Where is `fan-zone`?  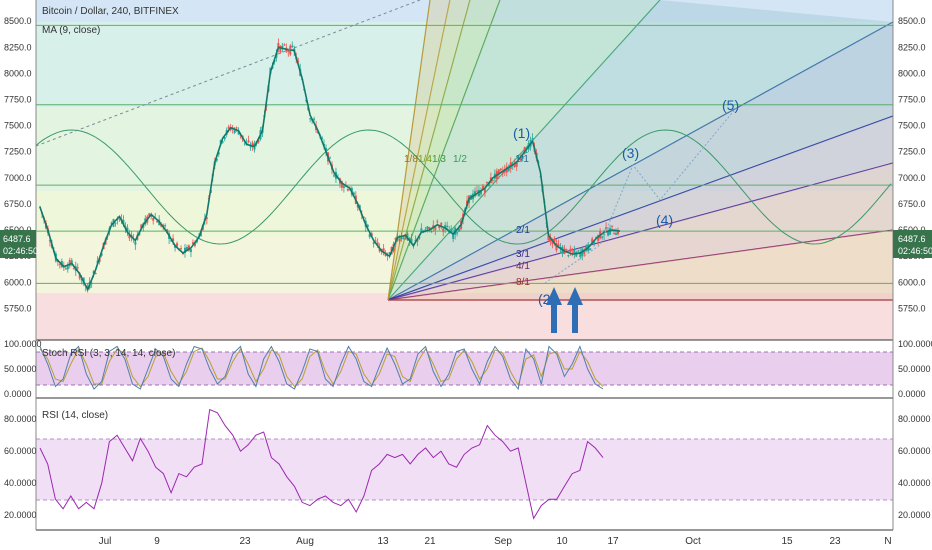
fan-zone is located at coordinates (640, 265).